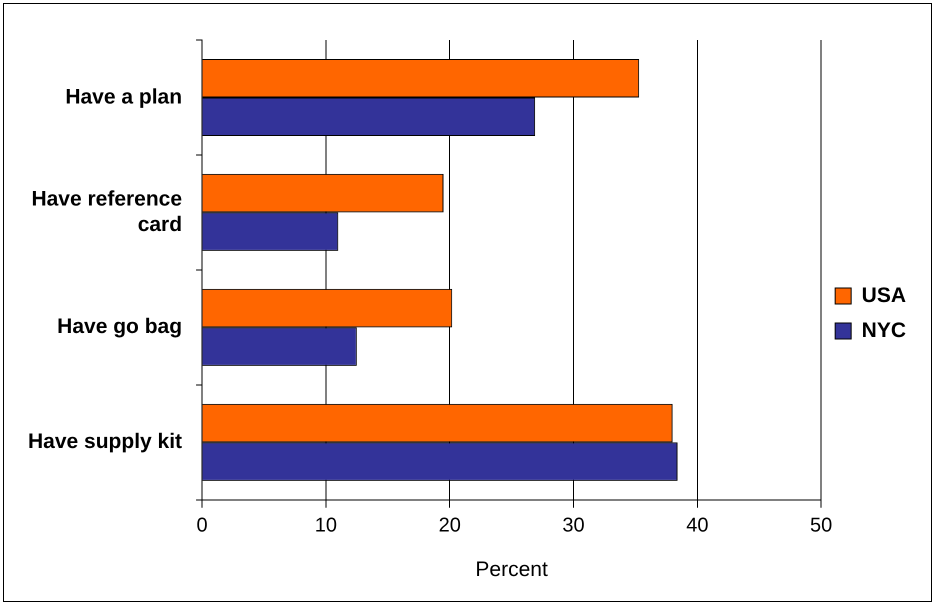 This screenshot has width=936, height=605. Describe the element at coordinates (573, 525) in the screenshot. I see `x-tick-label: 30` at that location.